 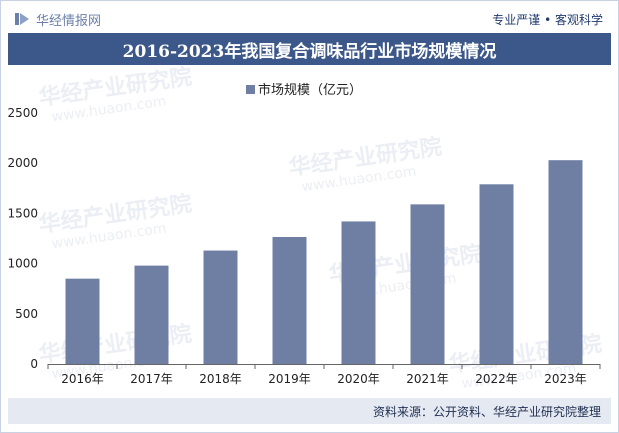 What do you see at coordinates (486, 412) in the screenshot?
I see `source-text: 资料来源：公开资料、华经产业研究院整理` at bounding box center [486, 412].